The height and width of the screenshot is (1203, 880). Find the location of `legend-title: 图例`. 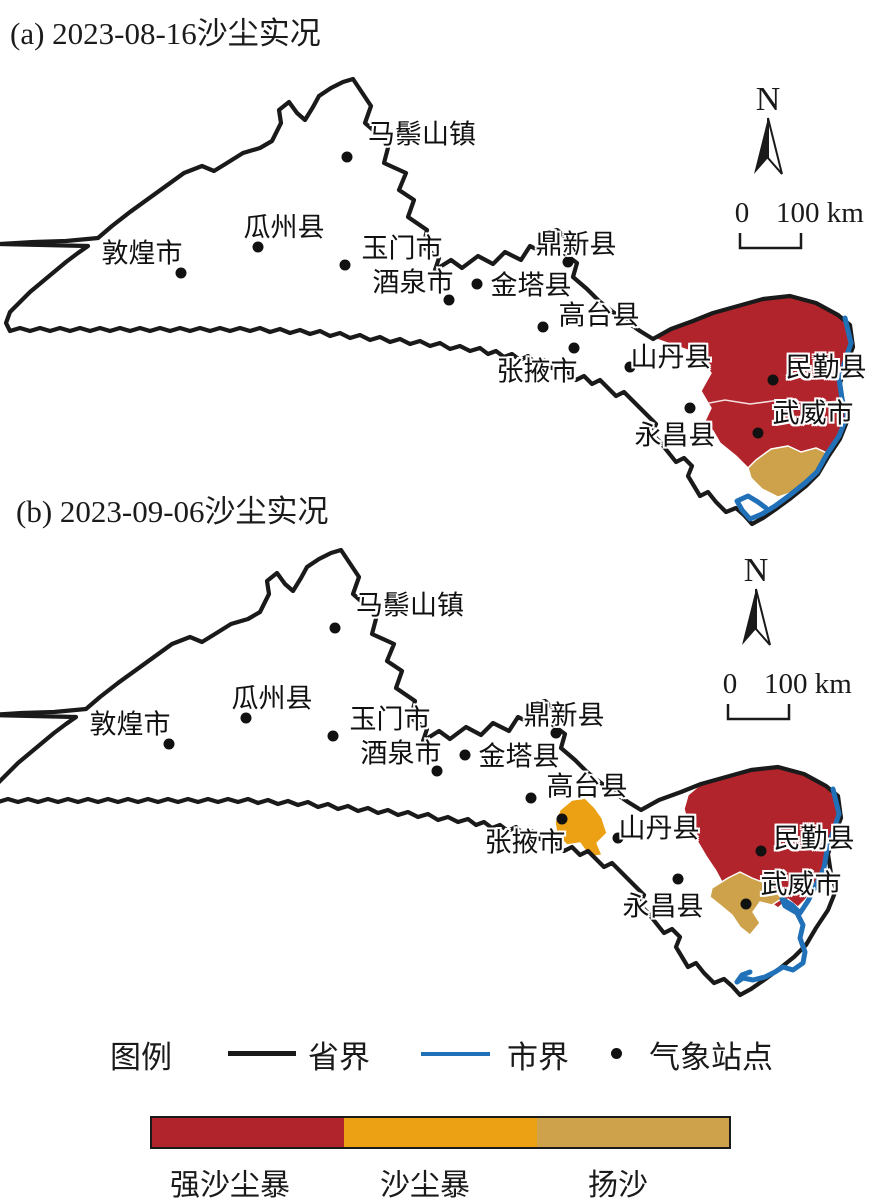

legend-title: 图例 is located at coordinates (141, 1057).